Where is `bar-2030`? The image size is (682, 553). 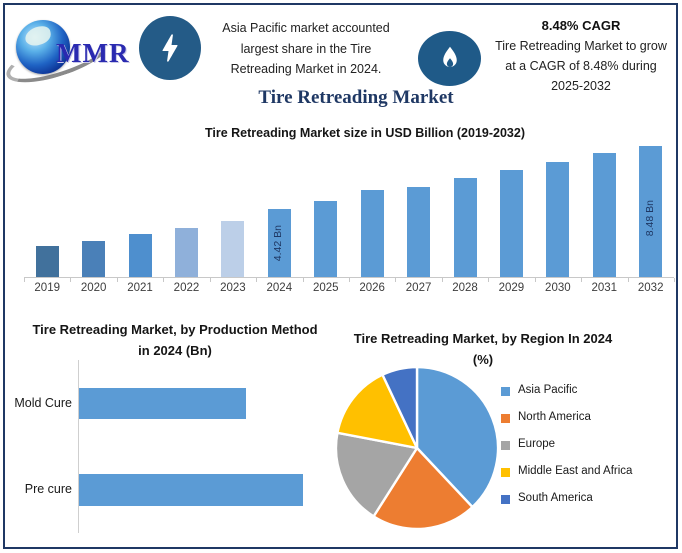
bar-2030 is located at coordinates (558, 219).